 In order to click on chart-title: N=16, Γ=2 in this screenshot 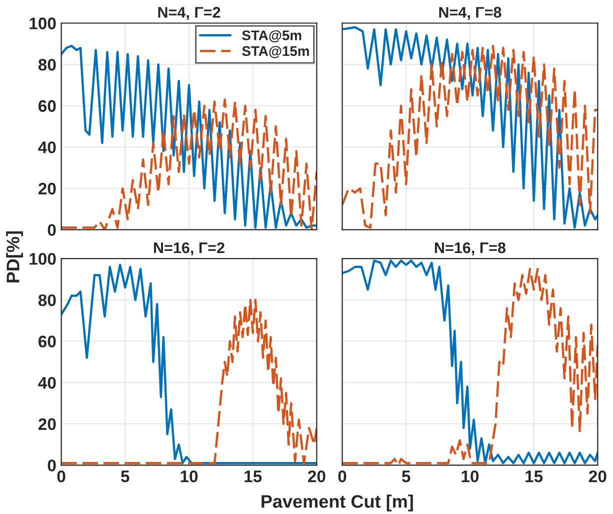, I will do `click(189, 249)`.